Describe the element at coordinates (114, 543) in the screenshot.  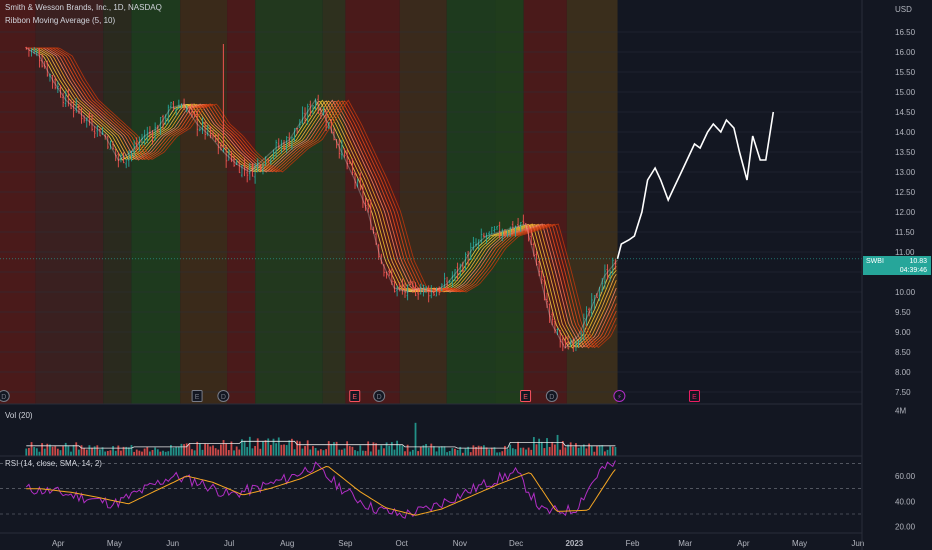
I see `x-tick-label: May` at that location.